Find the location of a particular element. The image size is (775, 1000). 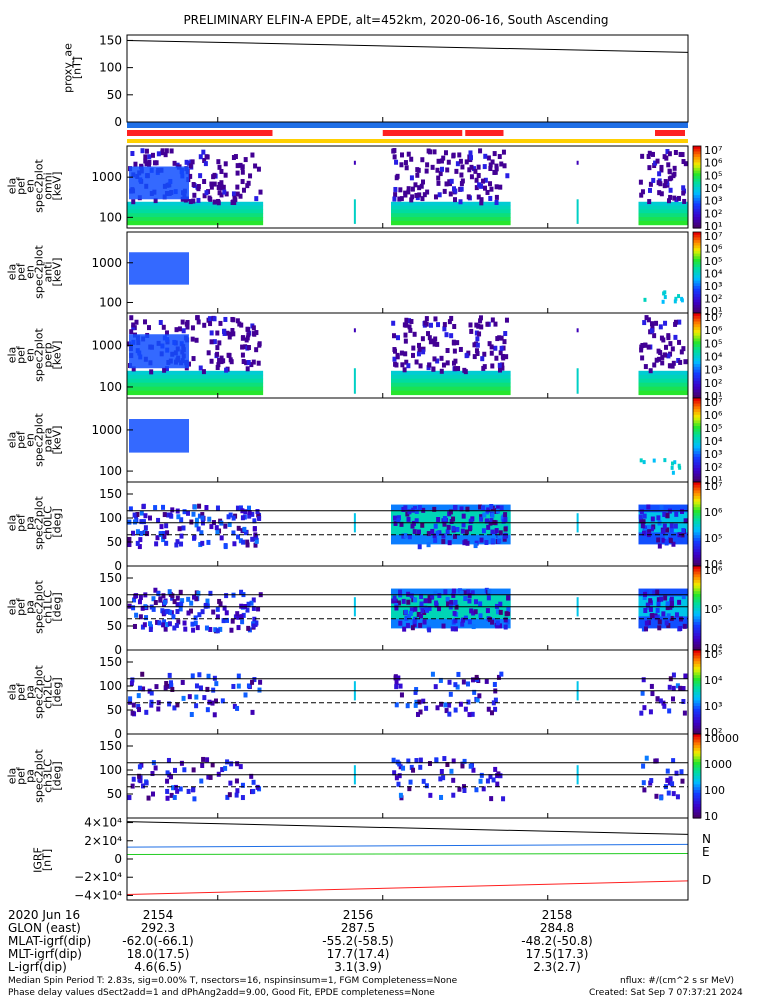

ylabel-line: en is located at coordinates (30, 186).